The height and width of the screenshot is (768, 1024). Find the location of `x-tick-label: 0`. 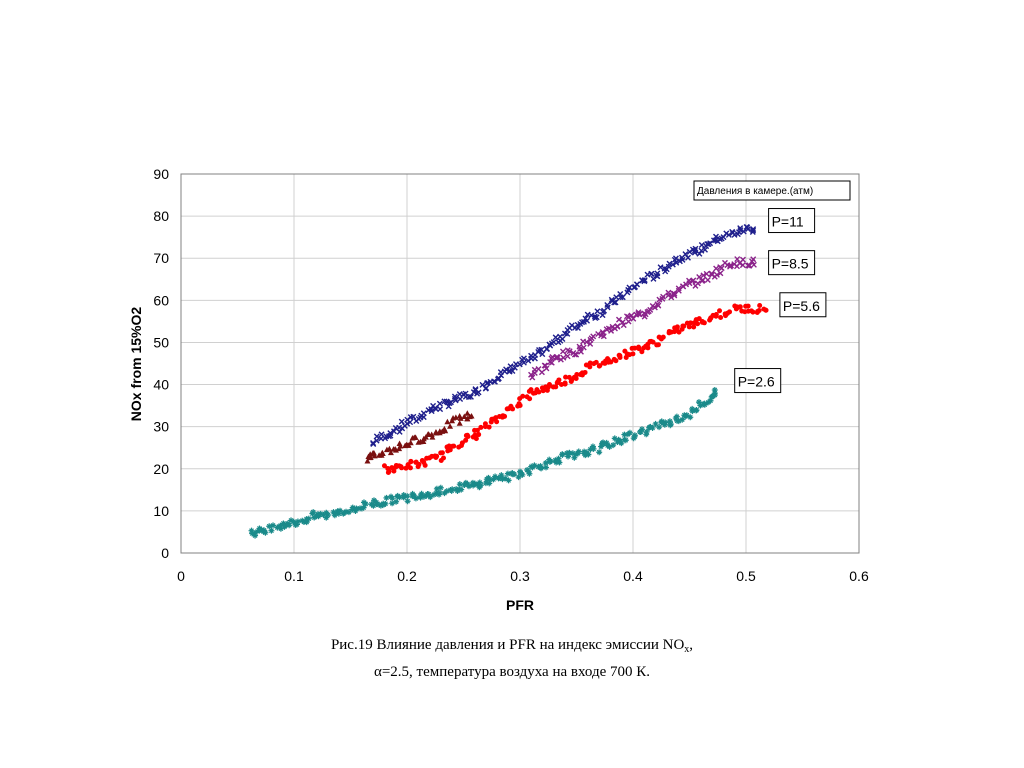

x-tick-label: 0 is located at coordinates (181, 576).